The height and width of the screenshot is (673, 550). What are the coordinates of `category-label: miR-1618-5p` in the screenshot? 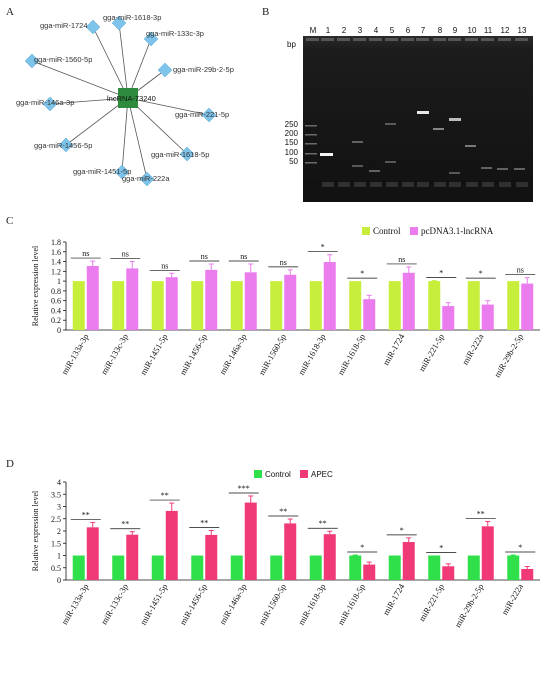 It's located at (351, 354).